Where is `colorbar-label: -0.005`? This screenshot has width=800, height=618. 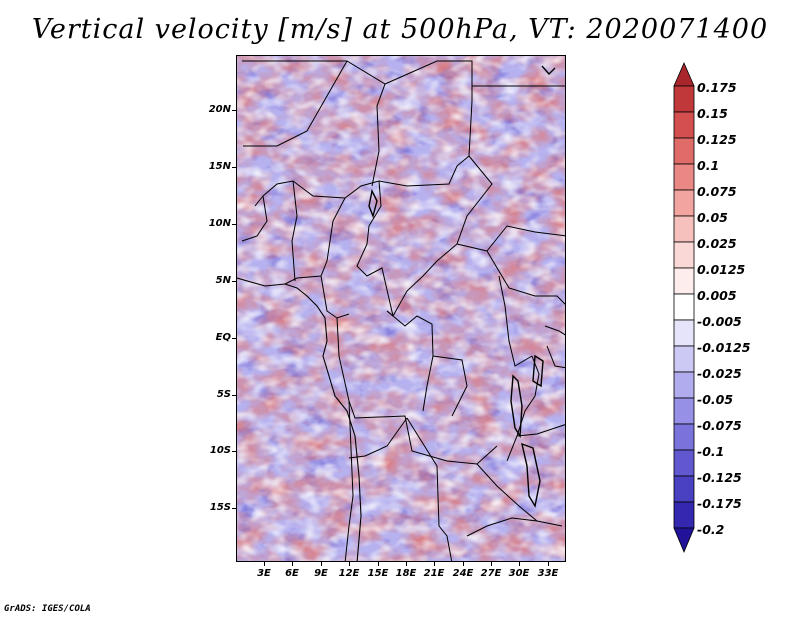
colorbar-label: -0.005 is located at coordinates (719, 321).